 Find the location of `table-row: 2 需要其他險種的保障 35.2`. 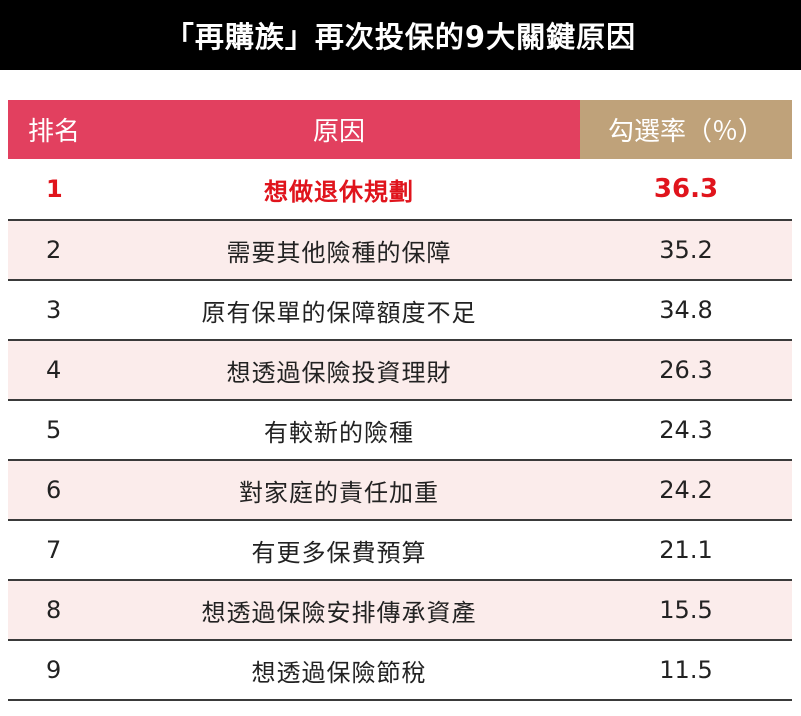

table-row: 2 需要其他險種的保障 35.2 is located at coordinates (400, 250).